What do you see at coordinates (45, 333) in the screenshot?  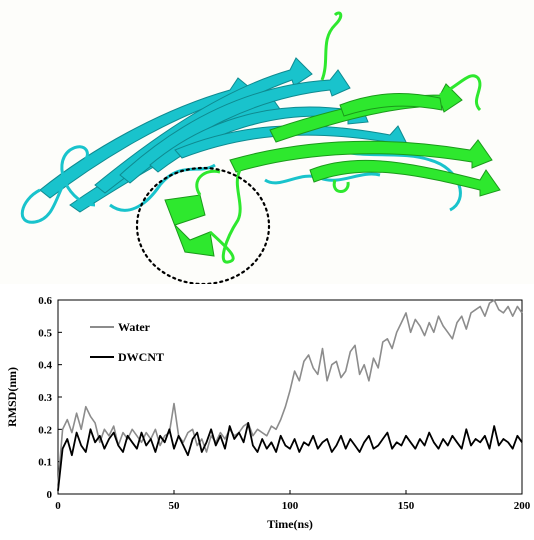 I see `y-tick-label: 0.5` at bounding box center [45, 333].